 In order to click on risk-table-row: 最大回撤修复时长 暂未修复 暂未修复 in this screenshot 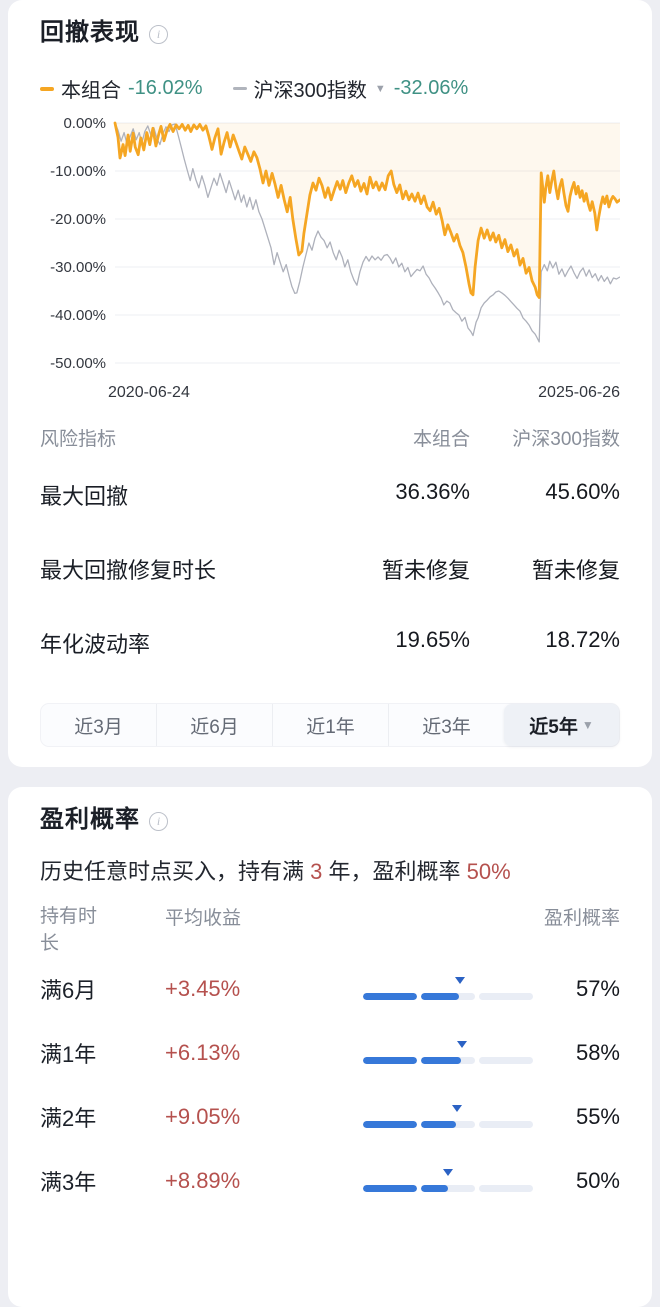, I will do `click(330, 569)`.